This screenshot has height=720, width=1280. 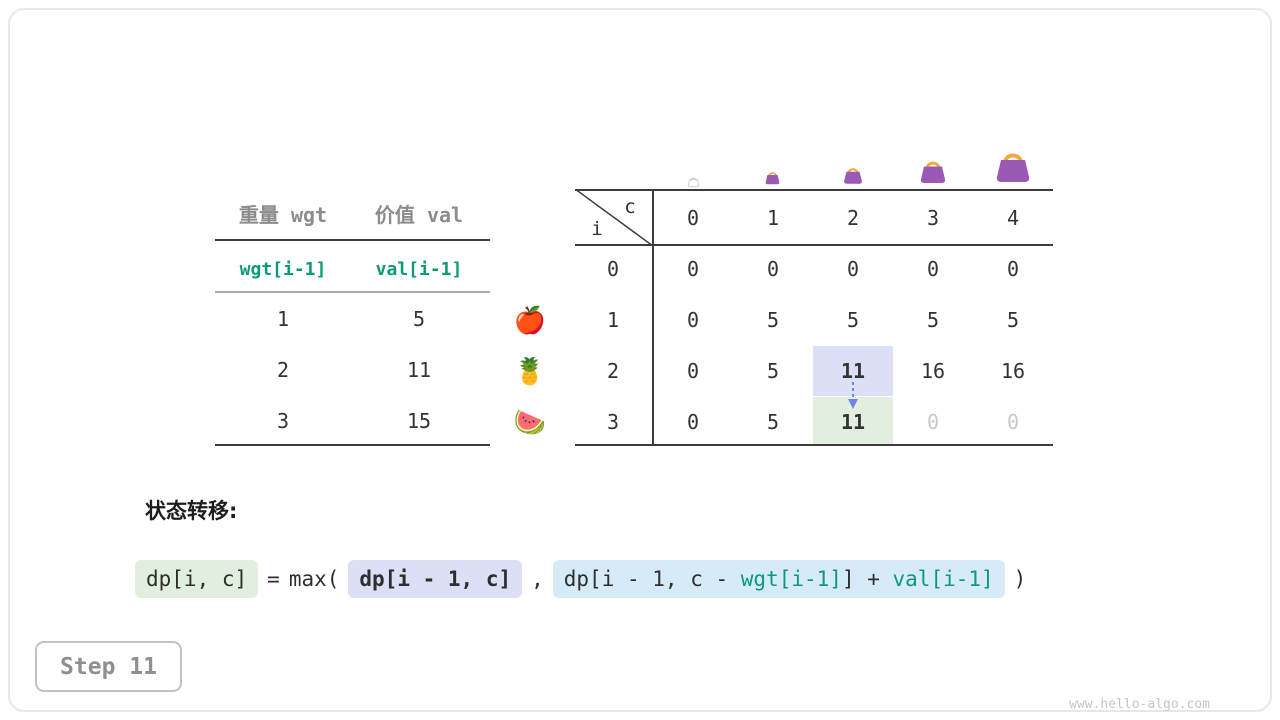 What do you see at coordinates (1139, 704) in the screenshot?
I see `watermark: www.hello-algo.com` at bounding box center [1139, 704].